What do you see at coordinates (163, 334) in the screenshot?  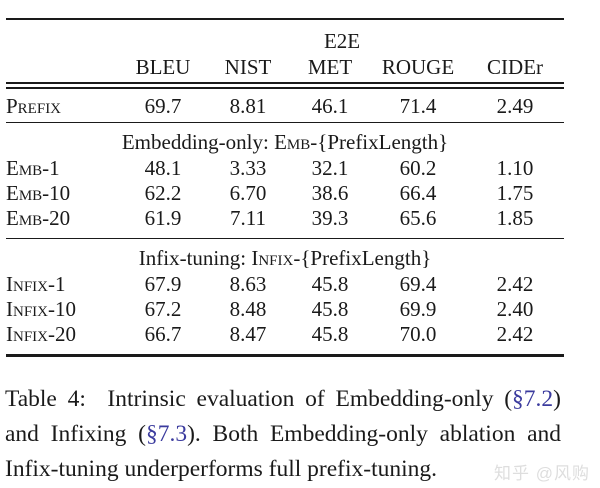 I see `metric-value: 66.7` at bounding box center [163, 334].